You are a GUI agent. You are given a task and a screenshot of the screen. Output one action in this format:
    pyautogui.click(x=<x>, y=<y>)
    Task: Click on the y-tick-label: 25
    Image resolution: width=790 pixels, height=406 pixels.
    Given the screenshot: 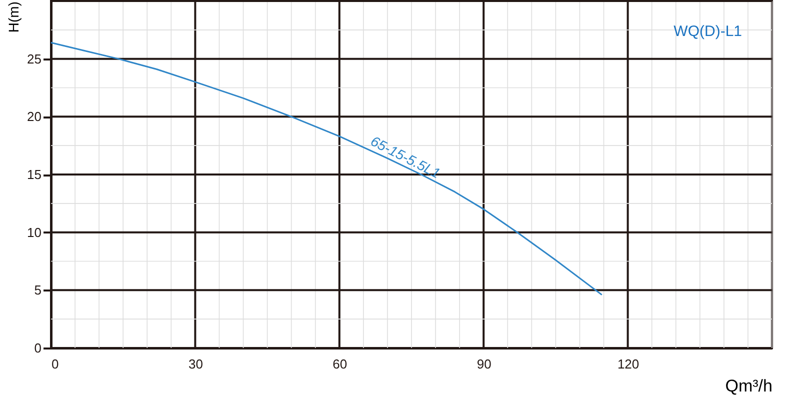 What is the action you would take?
    pyautogui.click(x=34, y=58)
    